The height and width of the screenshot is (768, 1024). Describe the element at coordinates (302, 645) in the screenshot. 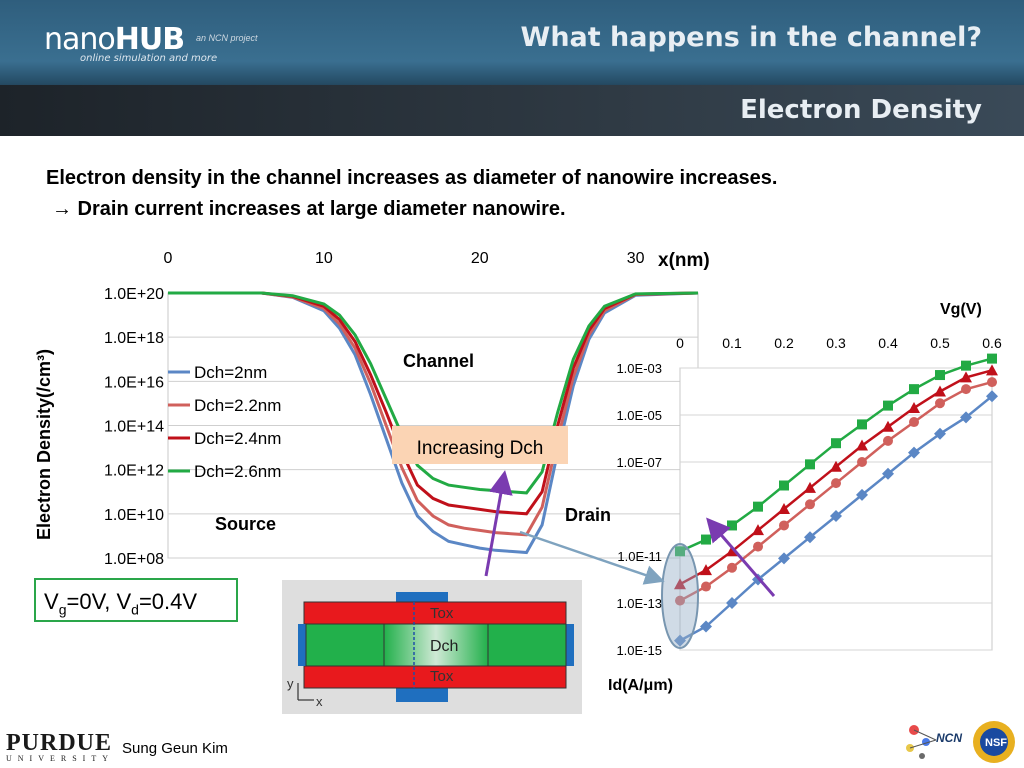

I see `source-contact` at that location.